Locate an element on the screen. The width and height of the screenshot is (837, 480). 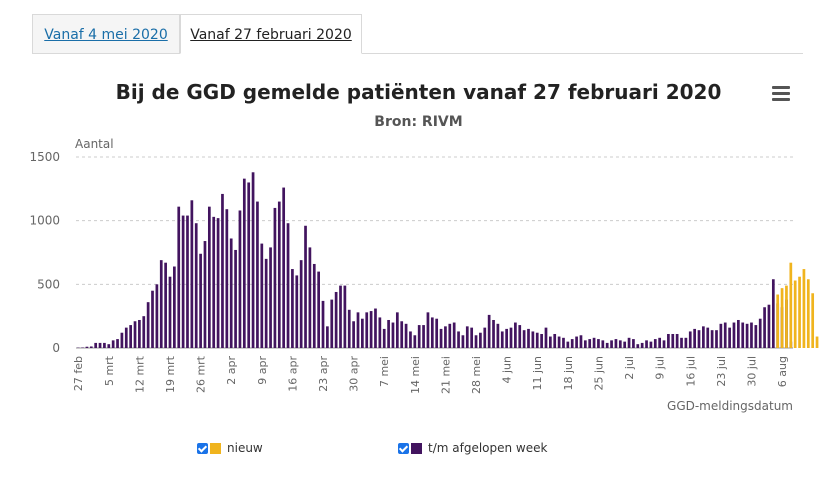
hamburger-menu-icon is located at coordinates (781, 94).